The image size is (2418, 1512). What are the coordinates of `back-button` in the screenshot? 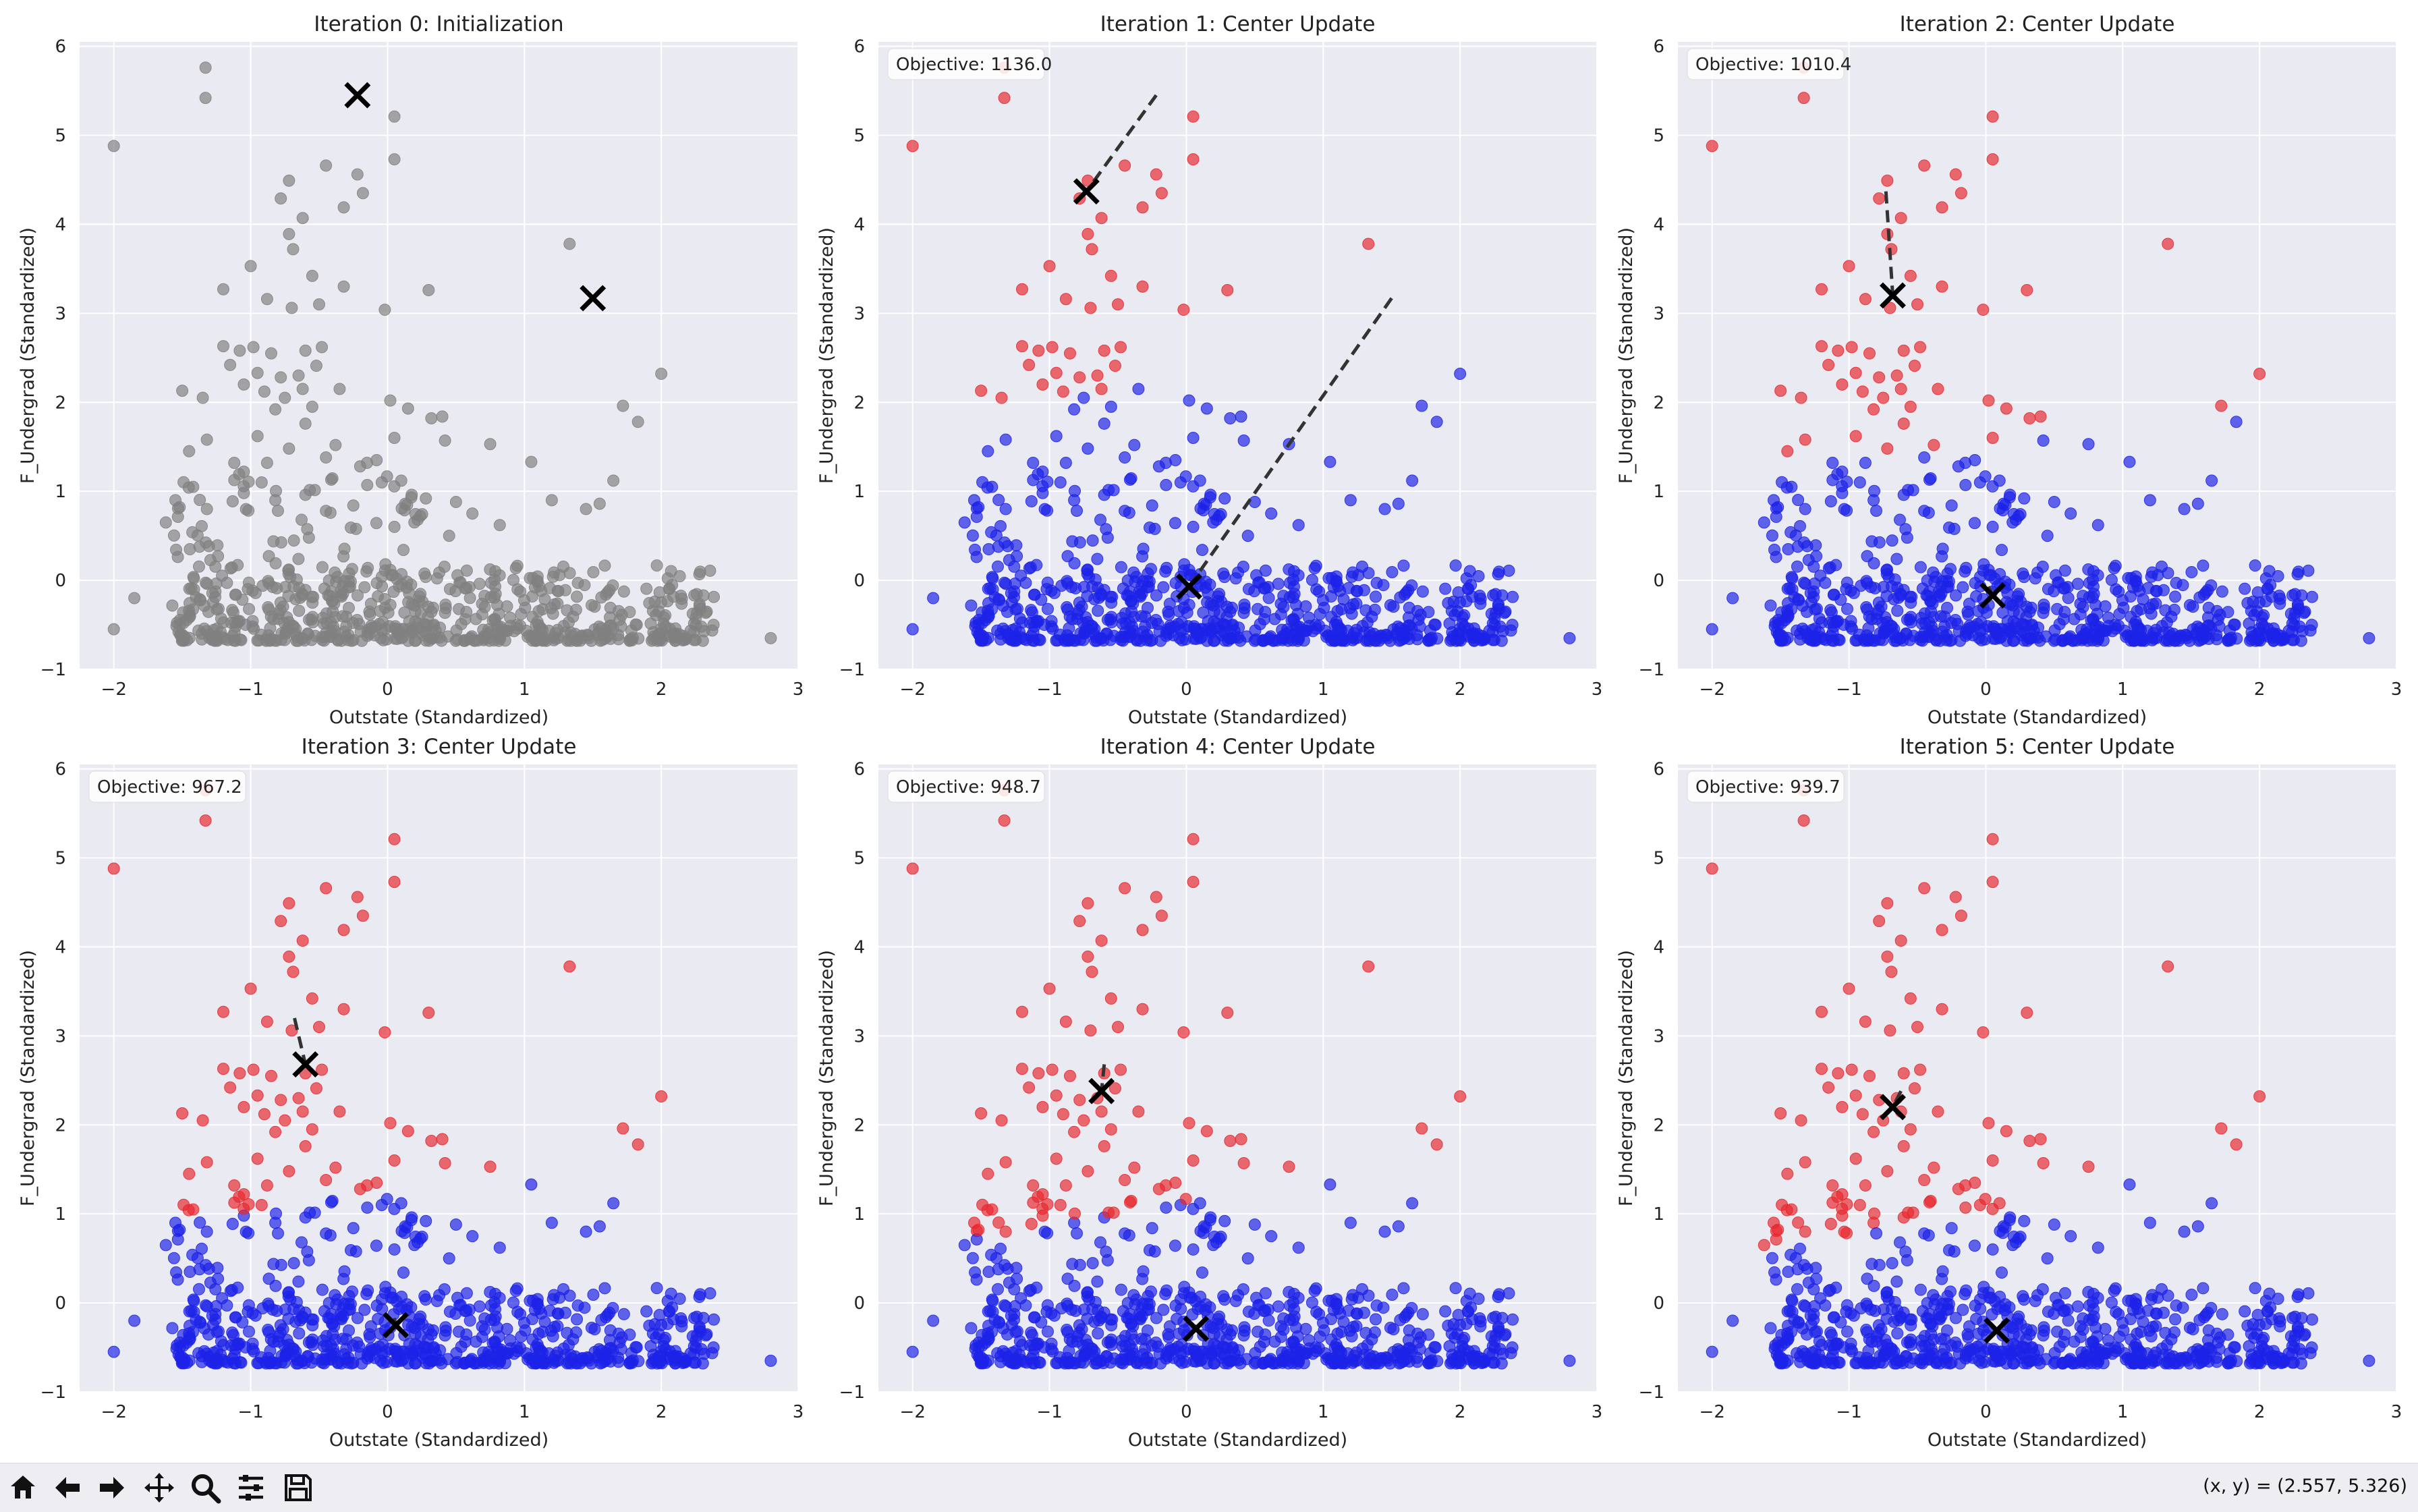 It's located at (68, 1487).